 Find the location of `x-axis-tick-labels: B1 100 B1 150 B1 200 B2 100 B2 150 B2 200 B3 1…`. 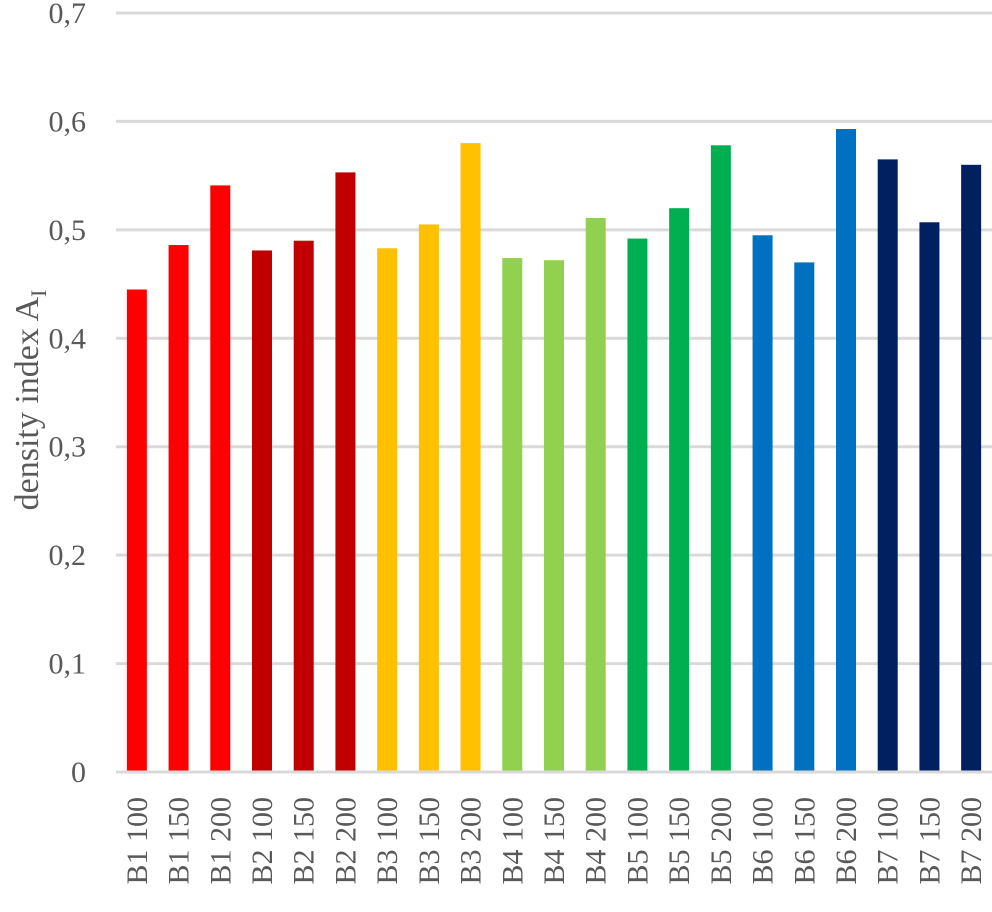

x-axis-tick-labels: B1 100 B1 150 B1 200 B2 100 B2 150 B2 200 B3 1… is located at coordinates (554, 841).